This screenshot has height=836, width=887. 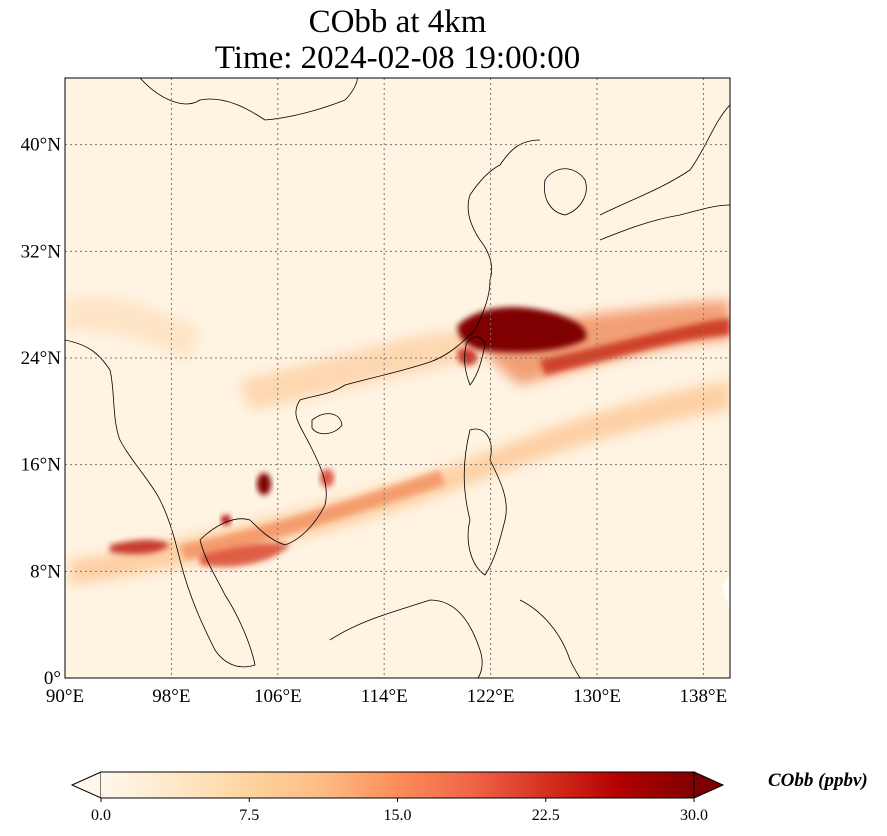 I want to click on tick-label-lat: 40°N, so click(x=41, y=145).